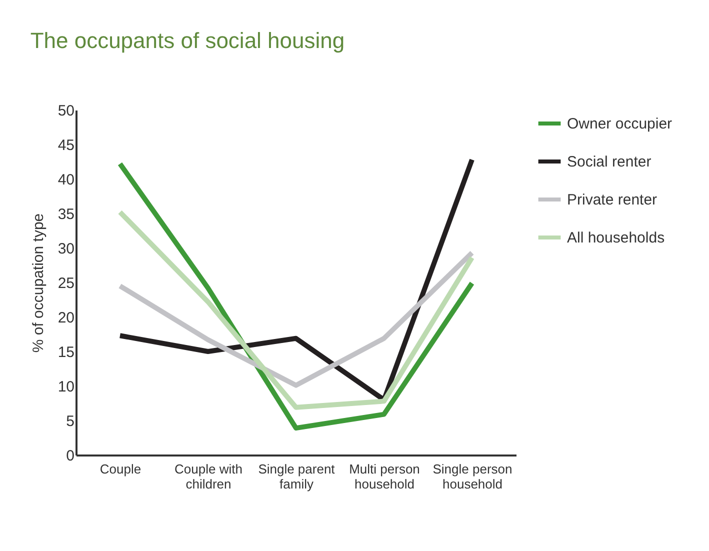 This screenshot has height=551, width=709. What do you see at coordinates (66, 214) in the screenshot?
I see `y-tick-label: 35` at bounding box center [66, 214].